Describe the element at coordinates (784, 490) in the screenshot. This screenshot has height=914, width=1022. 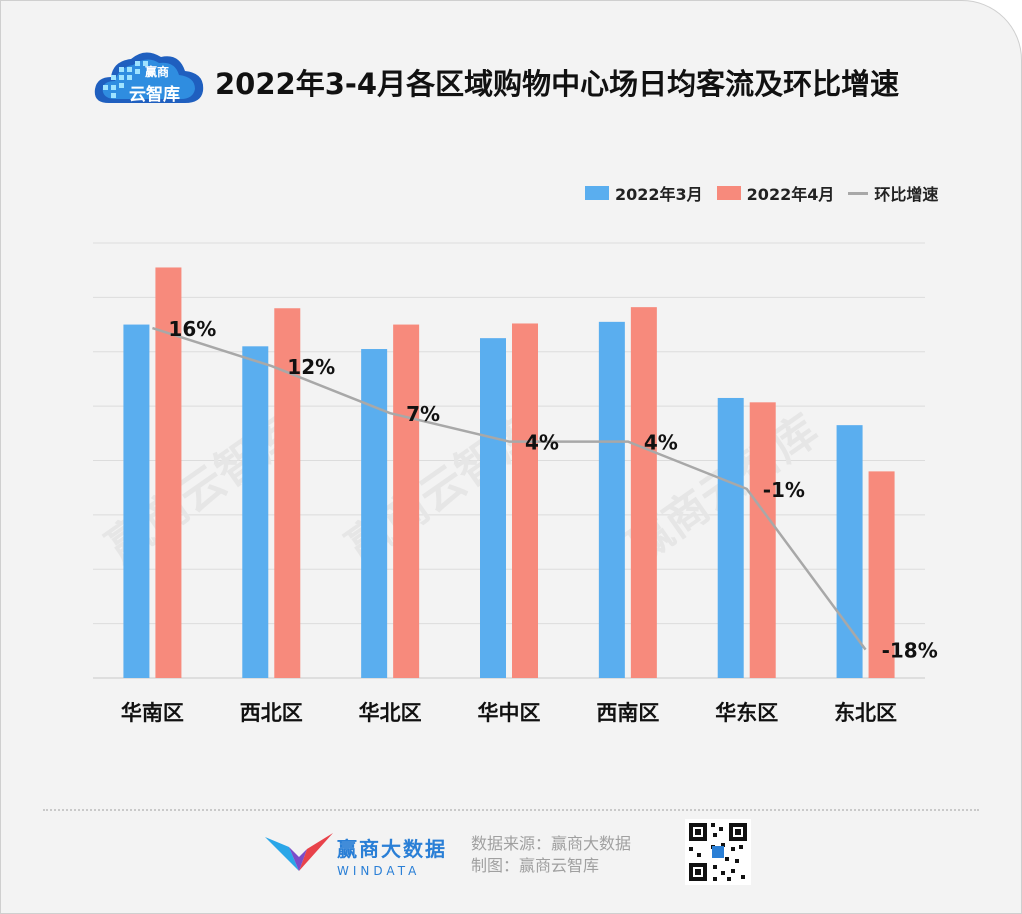
I see `growth-data-label: -1%` at that location.